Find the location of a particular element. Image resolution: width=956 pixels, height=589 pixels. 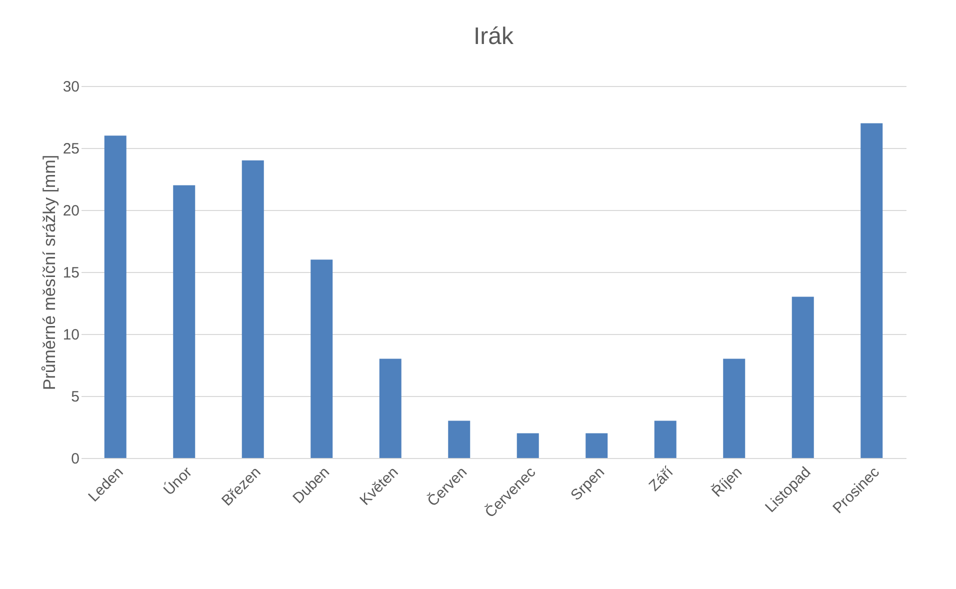

y-tick-label: 30 is located at coordinates (71, 87).